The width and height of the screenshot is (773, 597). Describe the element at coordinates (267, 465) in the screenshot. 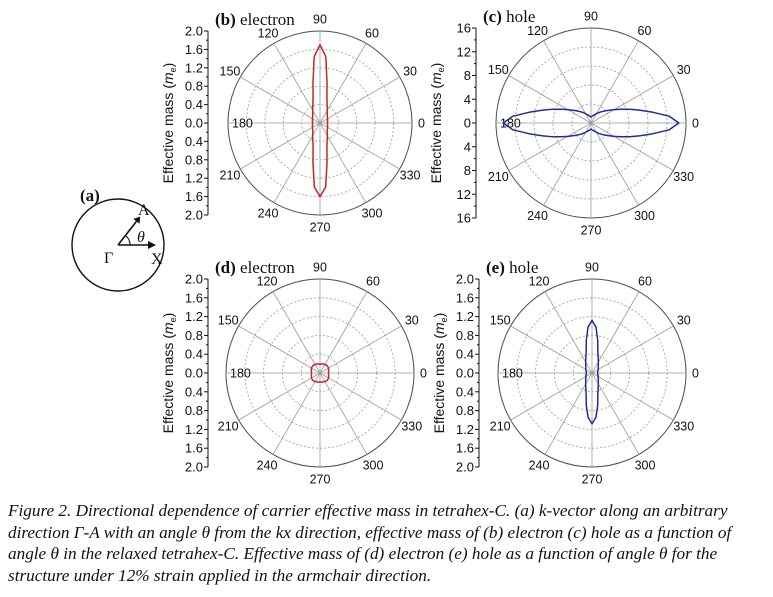

I see `angle-tick-label: 240` at that location.